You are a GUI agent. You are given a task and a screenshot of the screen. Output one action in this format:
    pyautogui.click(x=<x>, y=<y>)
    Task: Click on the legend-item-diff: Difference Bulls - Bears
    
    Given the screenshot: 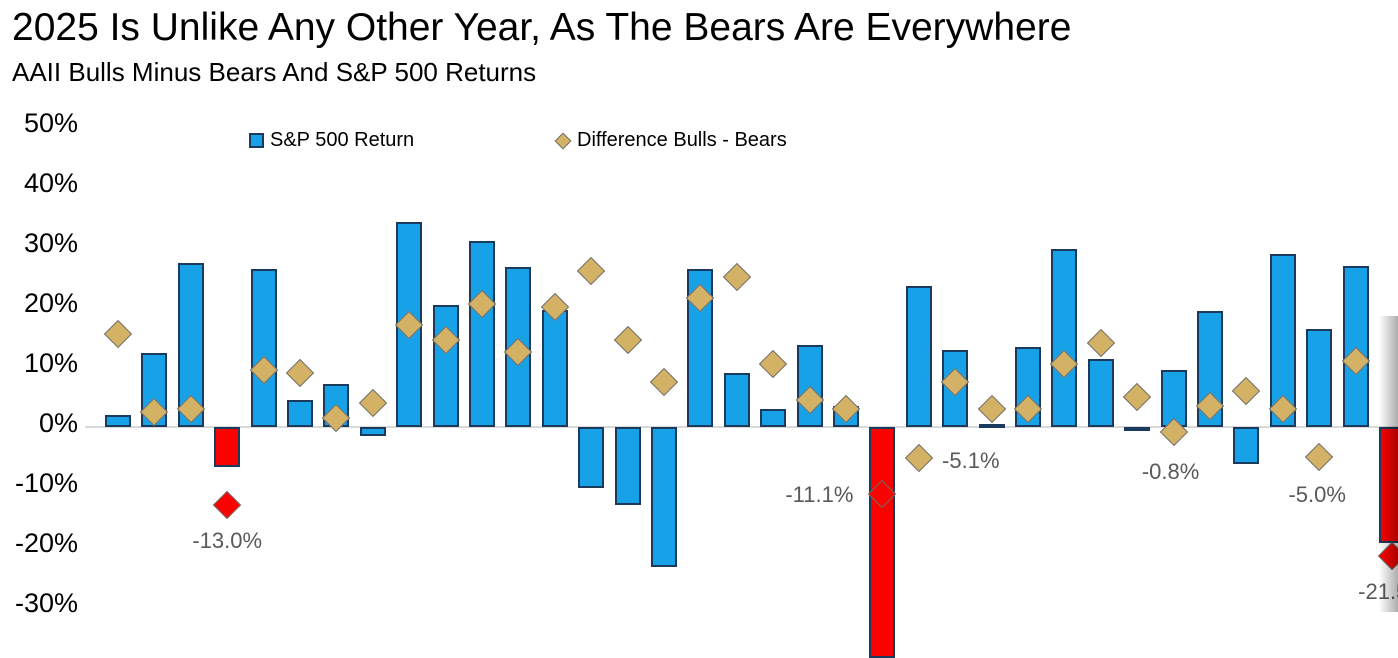 What is the action you would take?
    pyautogui.click(x=670, y=140)
    